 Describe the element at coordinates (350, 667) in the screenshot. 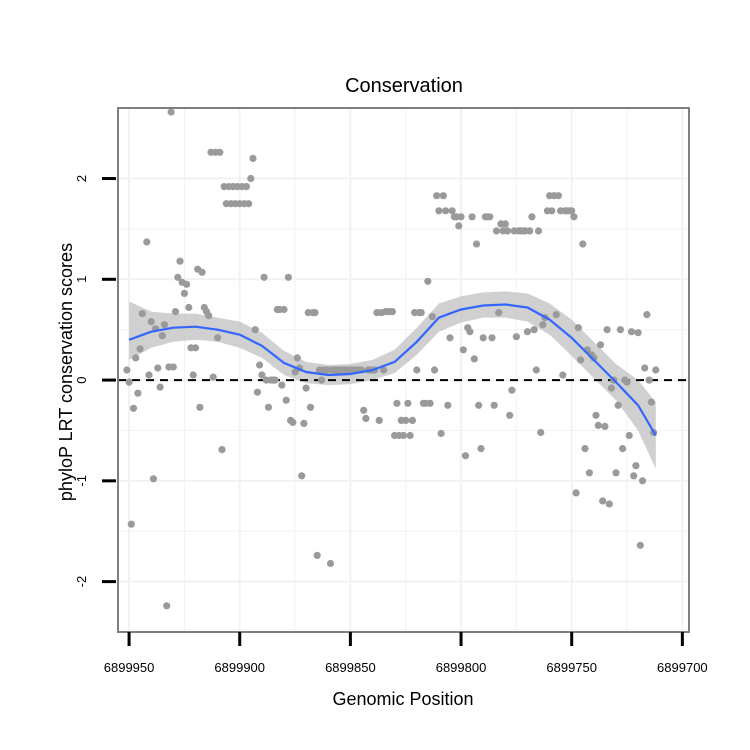

I see `x-tick-label-2: 6899850` at that location.